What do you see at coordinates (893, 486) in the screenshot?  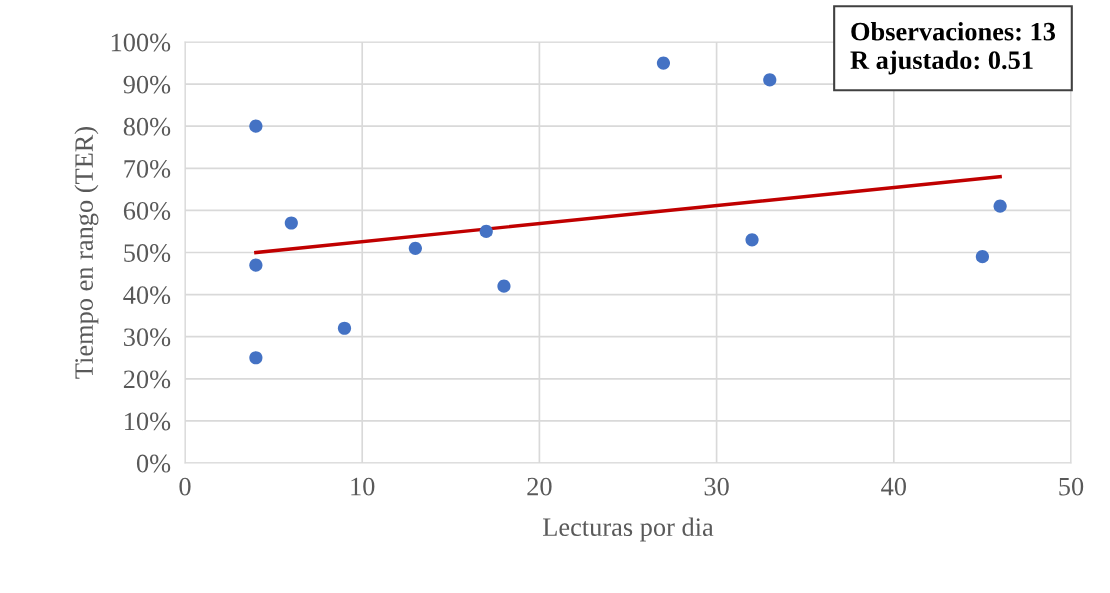 I see `x-tick-label: 40` at bounding box center [893, 486].